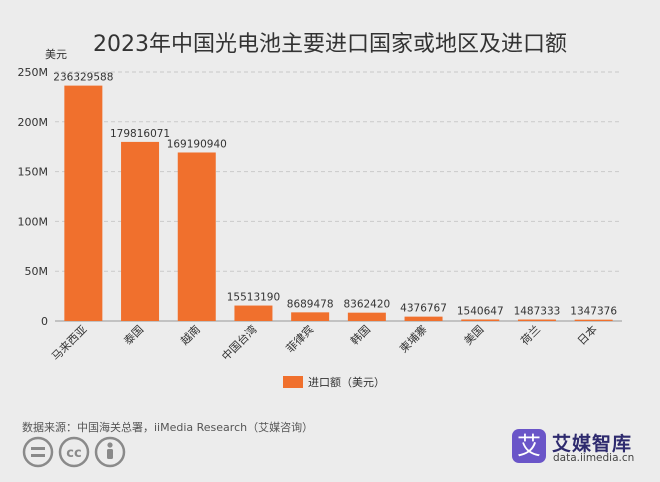 The image size is (660, 482). Describe the element at coordinates (33, 72) in the screenshot. I see `y-tick-label: 250M` at that location.